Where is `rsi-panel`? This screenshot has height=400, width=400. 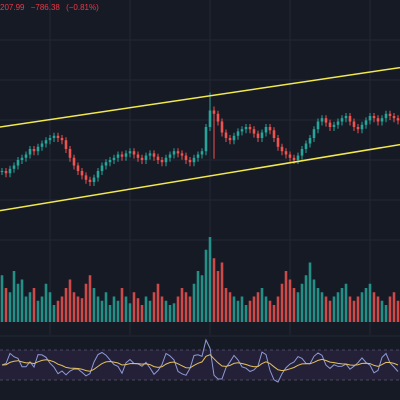 rsi-panel is located at coordinates (200, 359).